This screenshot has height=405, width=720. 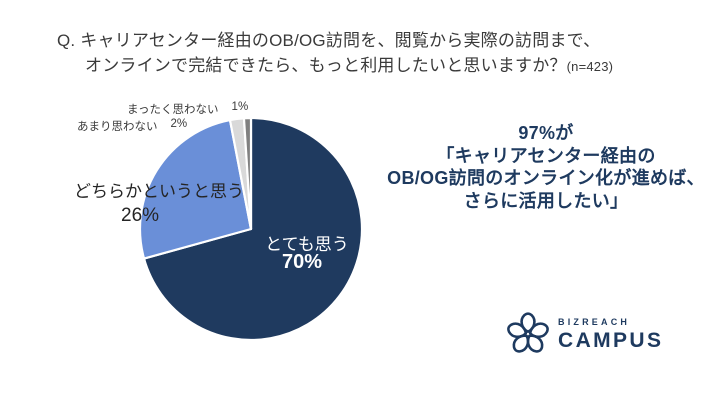 I want to click on pie-label-amari-text: あまり思わない, so click(x=117, y=127).